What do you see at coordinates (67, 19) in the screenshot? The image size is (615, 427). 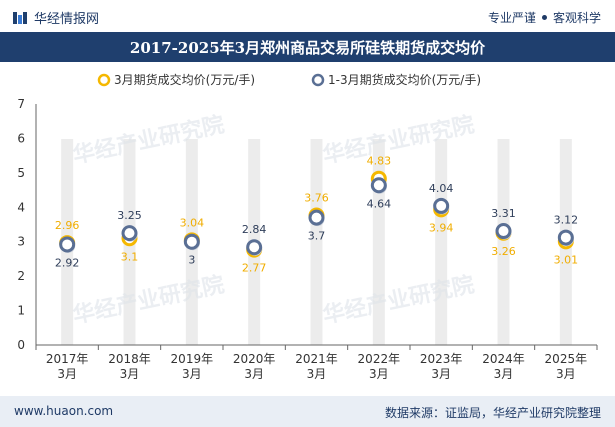 I see `brand-name: 华经情报网` at bounding box center [67, 19].